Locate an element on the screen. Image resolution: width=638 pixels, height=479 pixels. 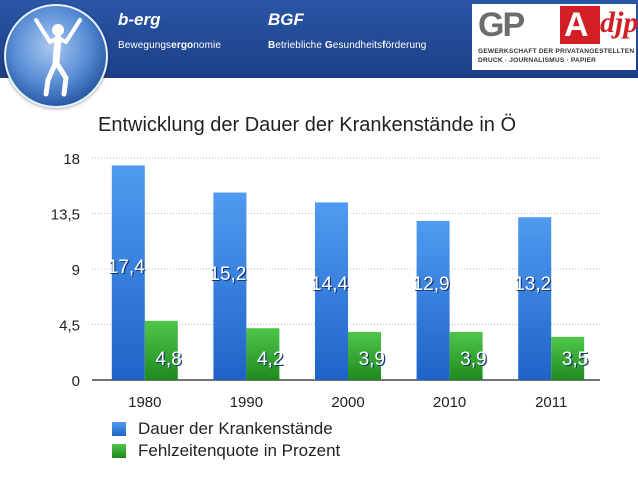
y-tick-label: 4,5 is located at coordinates (69, 326).